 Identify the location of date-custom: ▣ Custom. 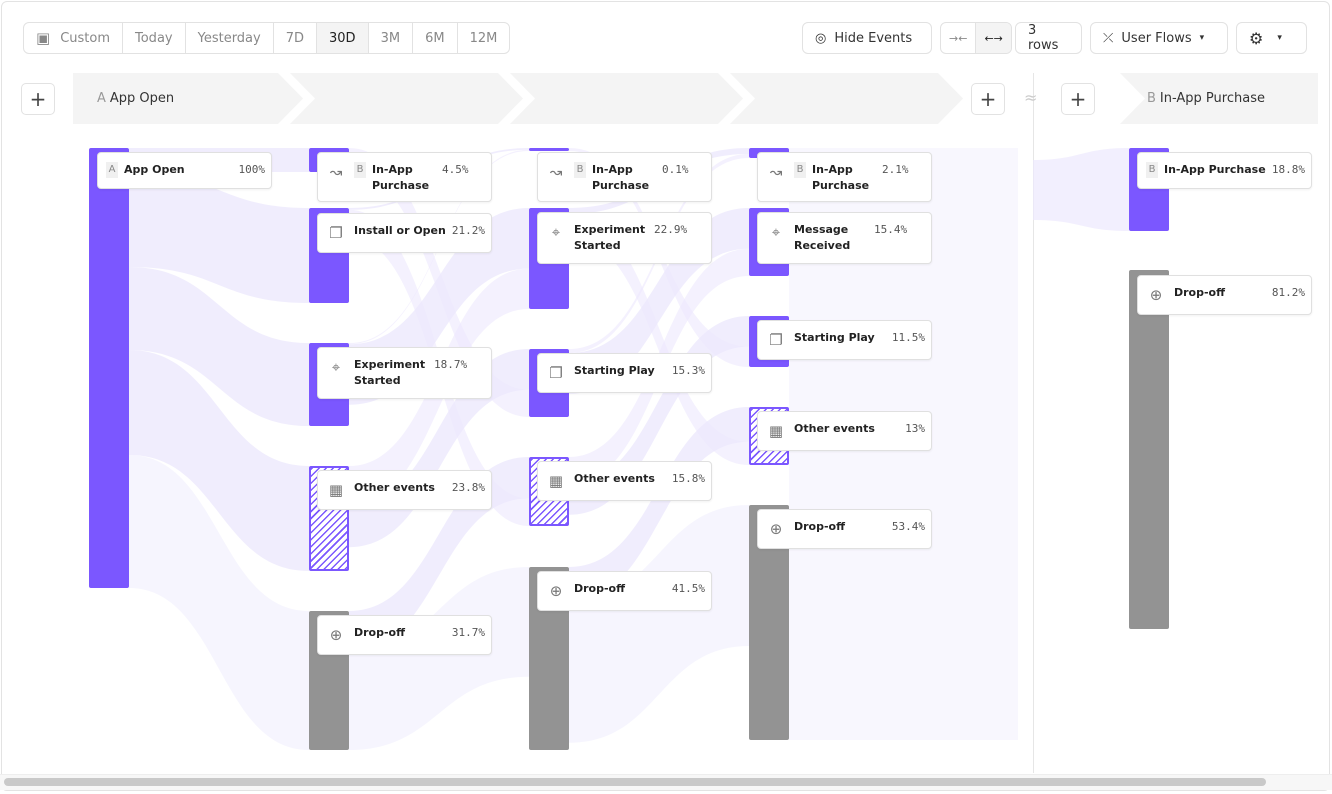
(73, 38).